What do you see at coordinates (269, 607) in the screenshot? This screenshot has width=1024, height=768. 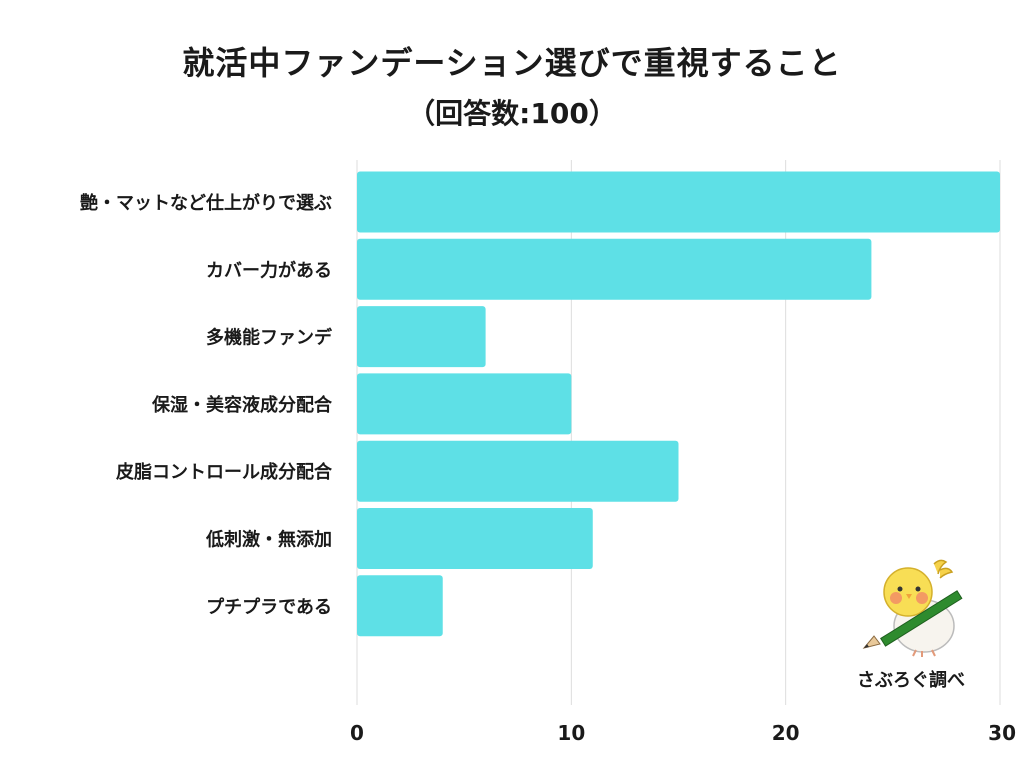 I see `category-label: プチプラである` at bounding box center [269, 607].